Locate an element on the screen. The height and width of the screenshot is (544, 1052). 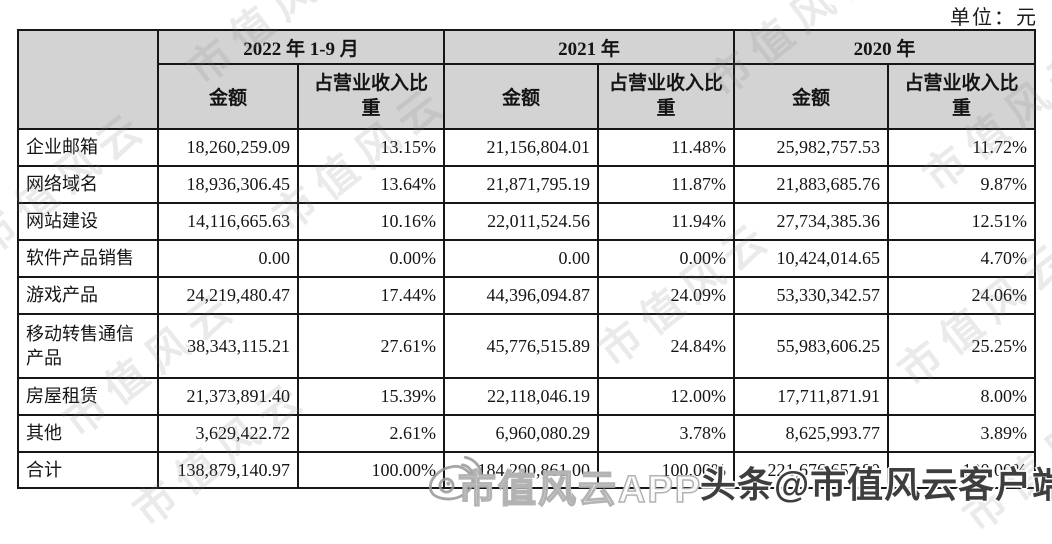
row-label: 房屋租赁 is located at coordinates (88, 396).